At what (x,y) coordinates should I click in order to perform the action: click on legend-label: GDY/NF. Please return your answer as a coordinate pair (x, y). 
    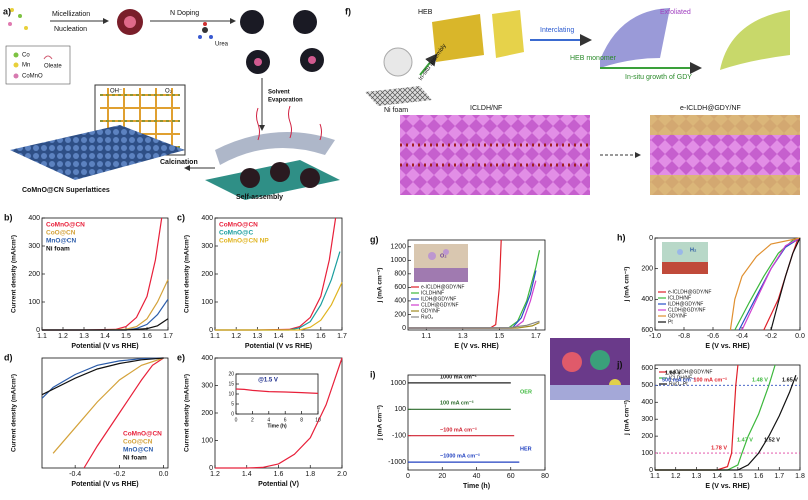
    Looking at the image, I should click on (430, 311).